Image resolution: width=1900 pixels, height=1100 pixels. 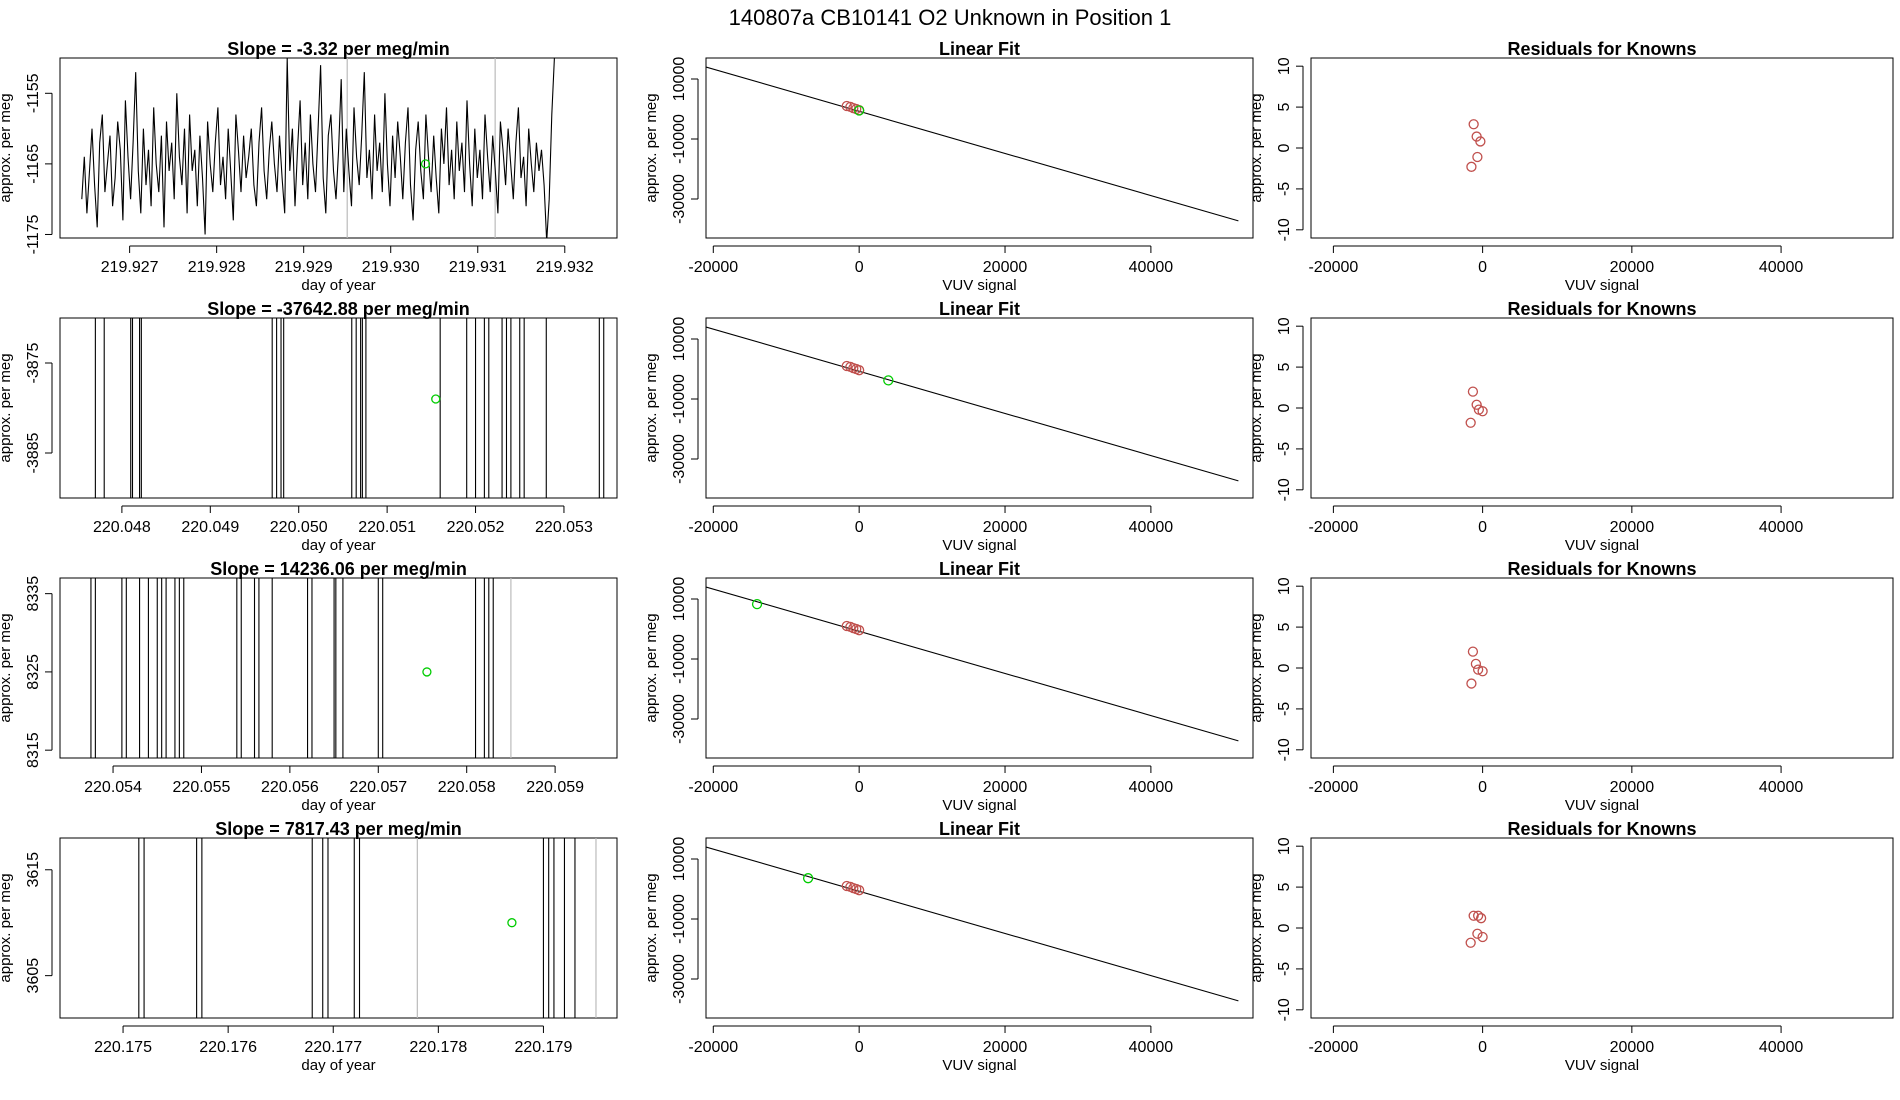 I want to click on x-tick-label: 219.931, so click(x=478, y=267).